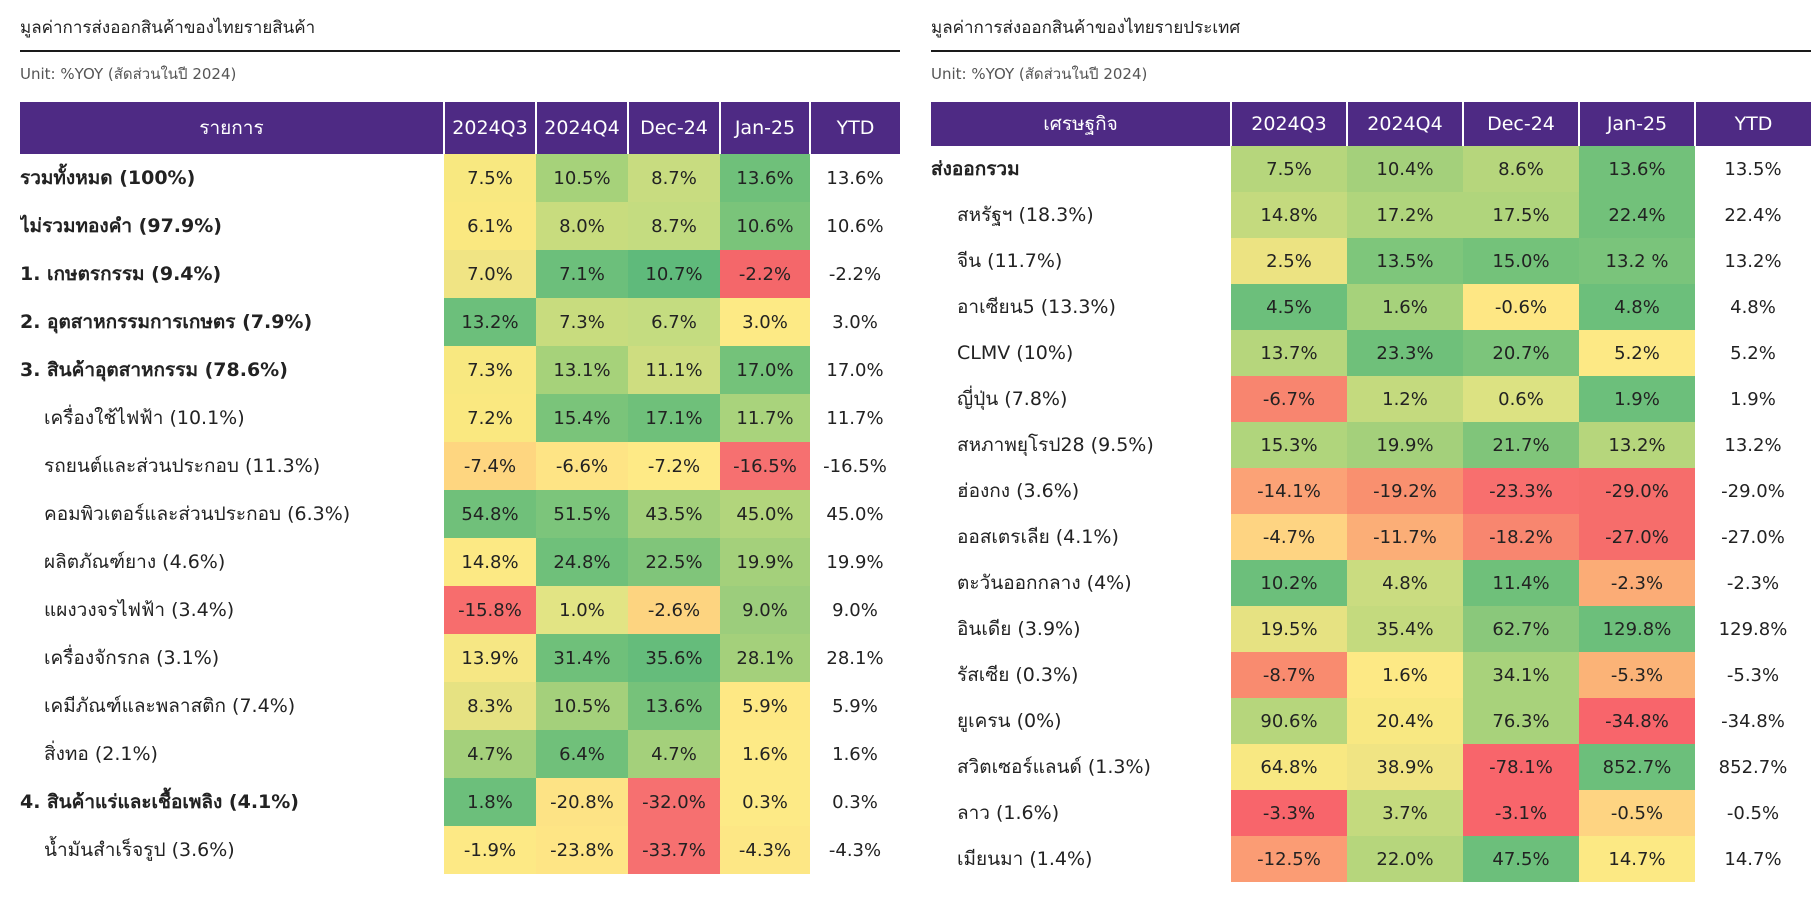 Image resolution: width=1813 pixels, height=914 pixels. What do you see at coordinates (1405, 399) in the screenshot?
I see `heatmap-cell: 1.2%` at bounding box center [1405, 399].